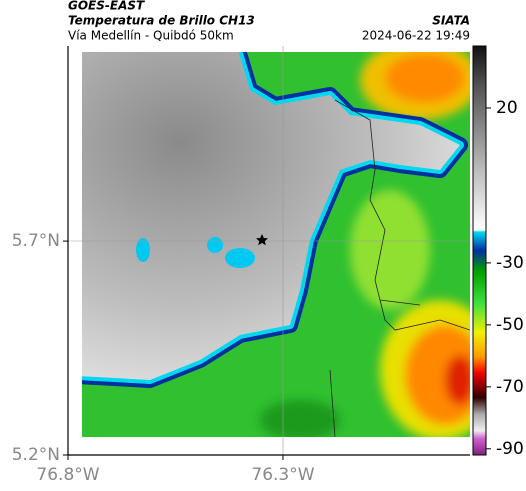 Image resolution: width=526 pixels, height=491 pixels. I want to click on lon-tick-label: 76.3°W, so click(282, 475).